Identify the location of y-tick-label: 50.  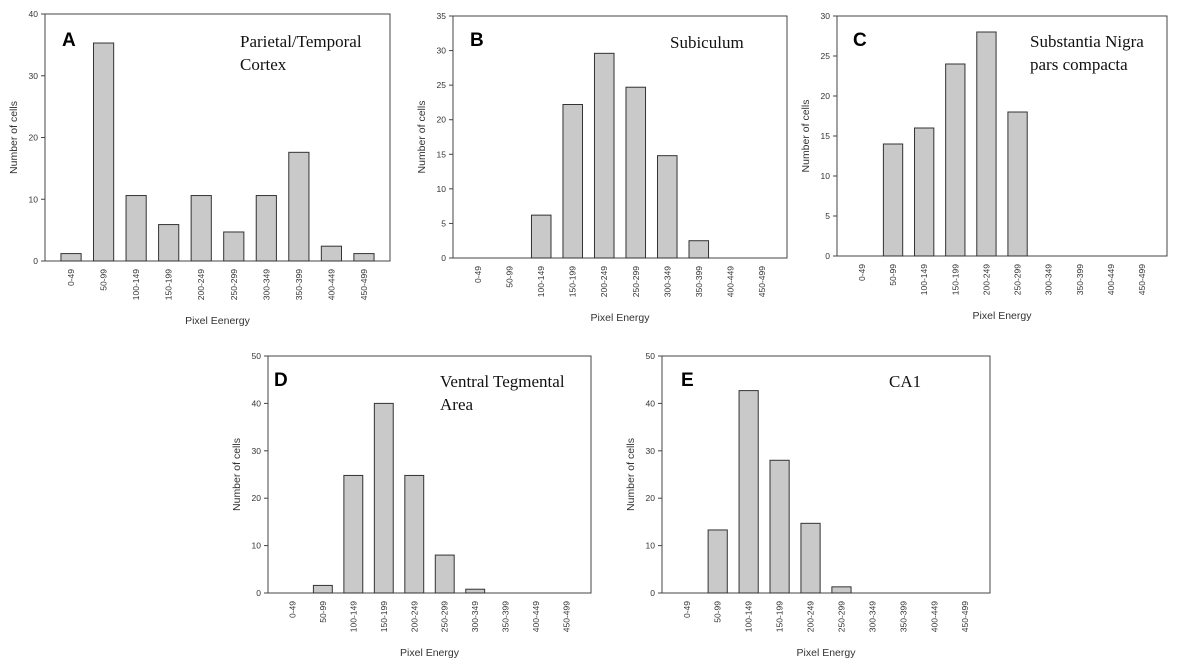
(651, 356).